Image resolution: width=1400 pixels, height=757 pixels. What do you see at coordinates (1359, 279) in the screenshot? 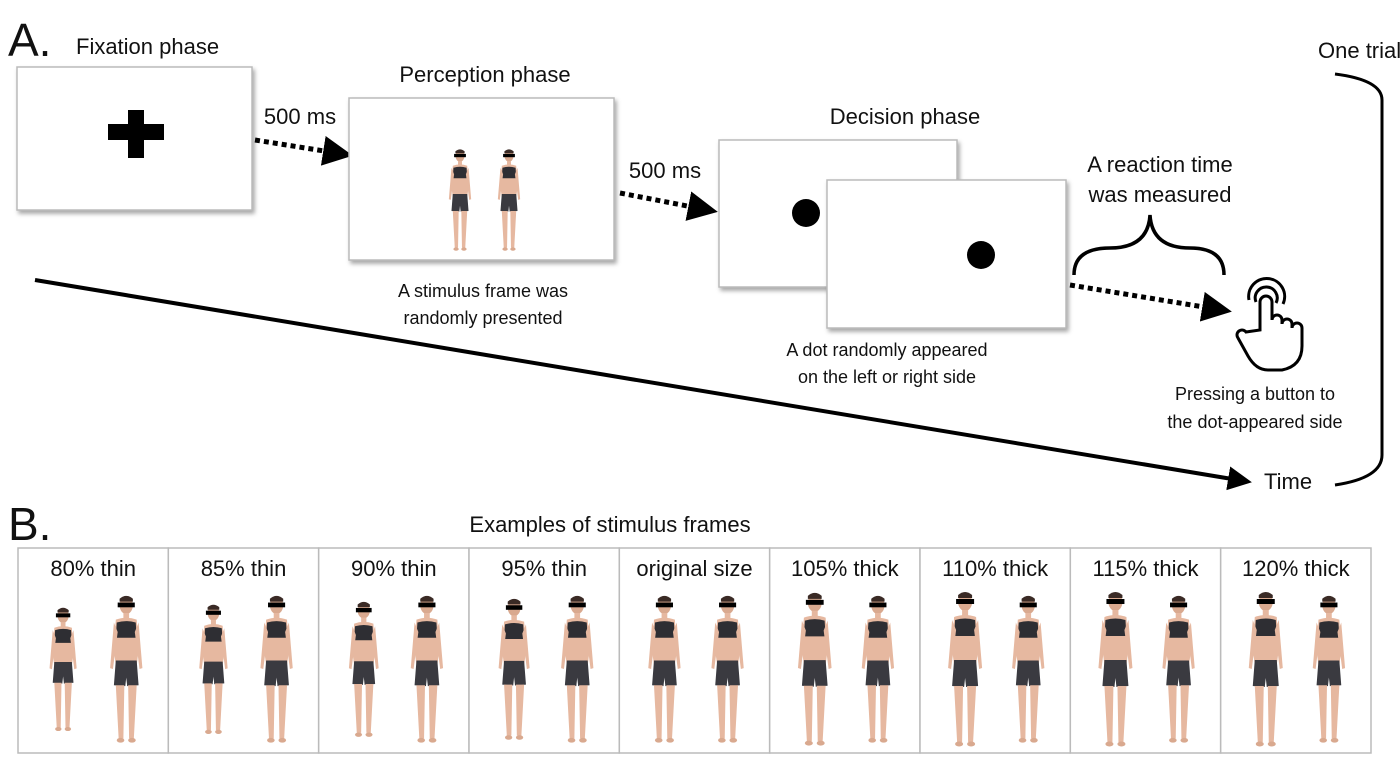
I see `trial-bracket` at bounding box center [1359, 279].